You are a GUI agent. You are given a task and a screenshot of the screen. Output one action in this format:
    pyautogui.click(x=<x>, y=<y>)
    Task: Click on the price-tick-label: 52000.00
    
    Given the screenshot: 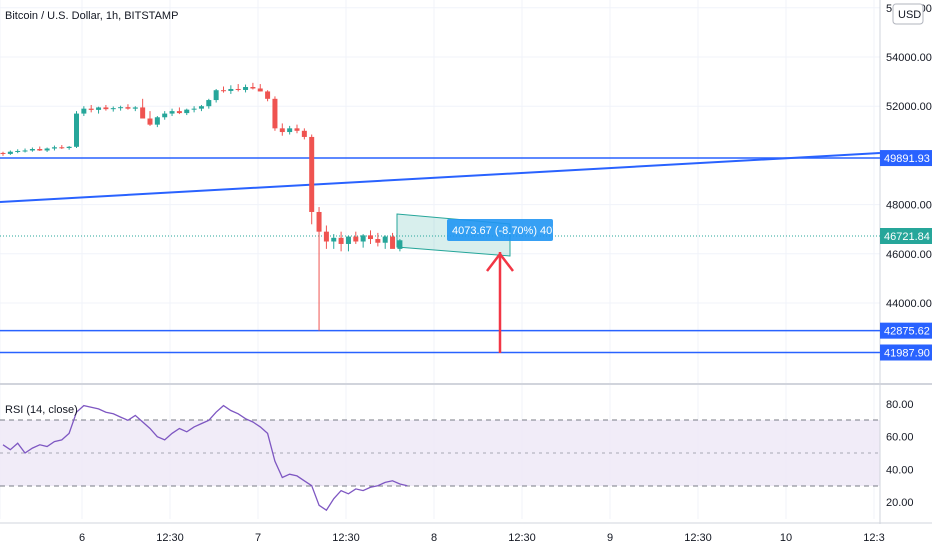 What is the action you would take?
    pyautogui.click(x=909, y=107)
    